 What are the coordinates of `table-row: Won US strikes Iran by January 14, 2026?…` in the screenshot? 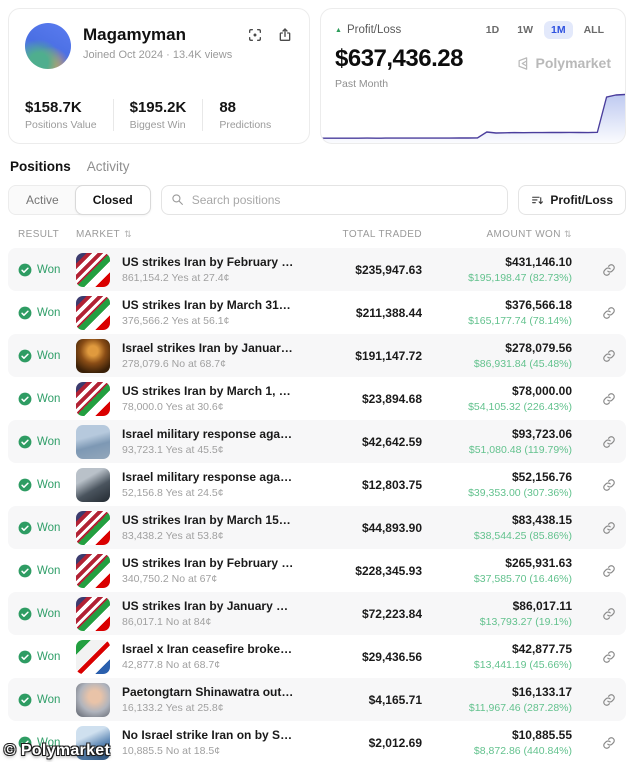 It's located at (317, 613).